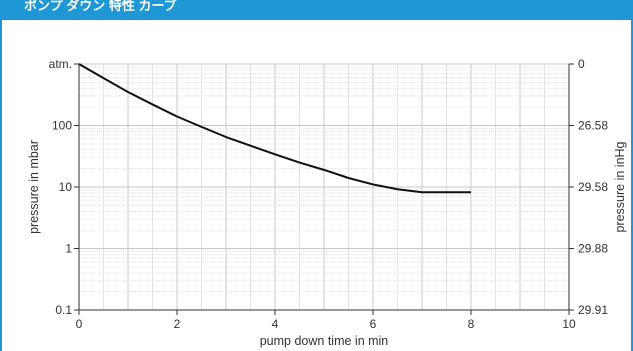 The height and width of the screenshot is (351, 633). I want to click on x-tick-label: 4, so click(275, 324).